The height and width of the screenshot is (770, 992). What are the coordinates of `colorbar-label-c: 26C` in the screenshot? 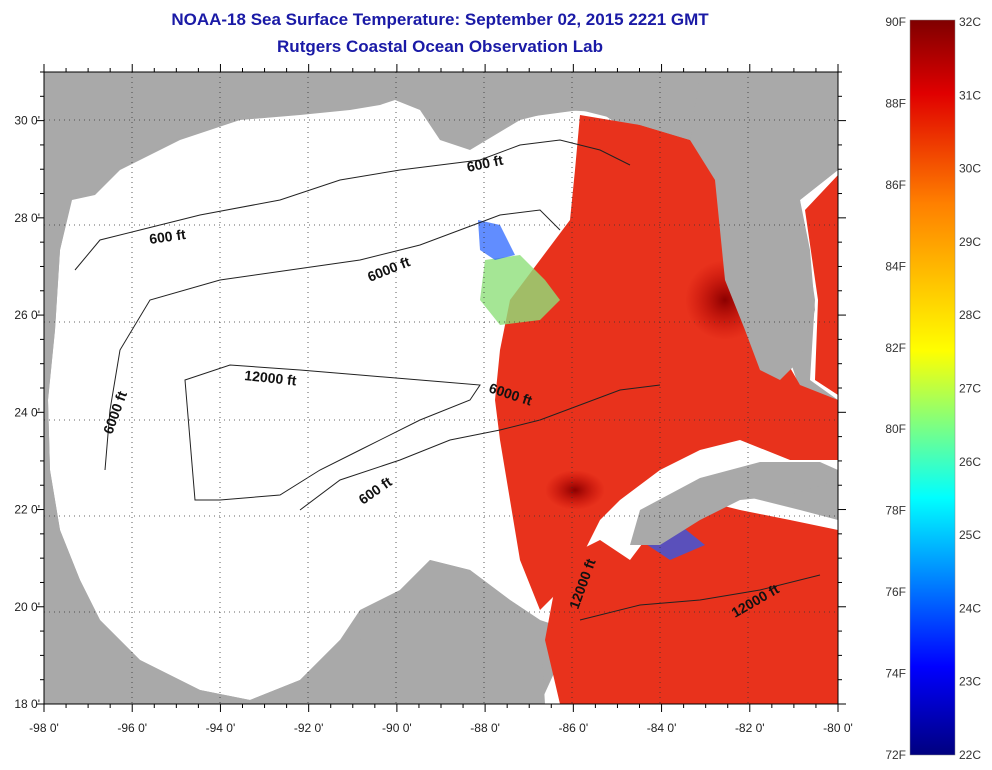 It's located at (970, 462).